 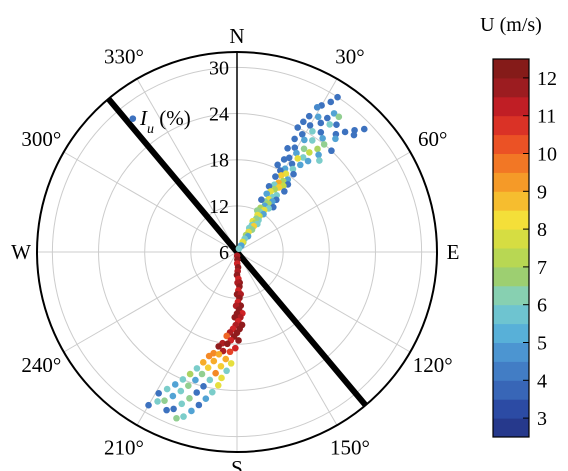 I want to click on radial-tick-labels: 6 12 18 24 30, so click(x=219, y=160).